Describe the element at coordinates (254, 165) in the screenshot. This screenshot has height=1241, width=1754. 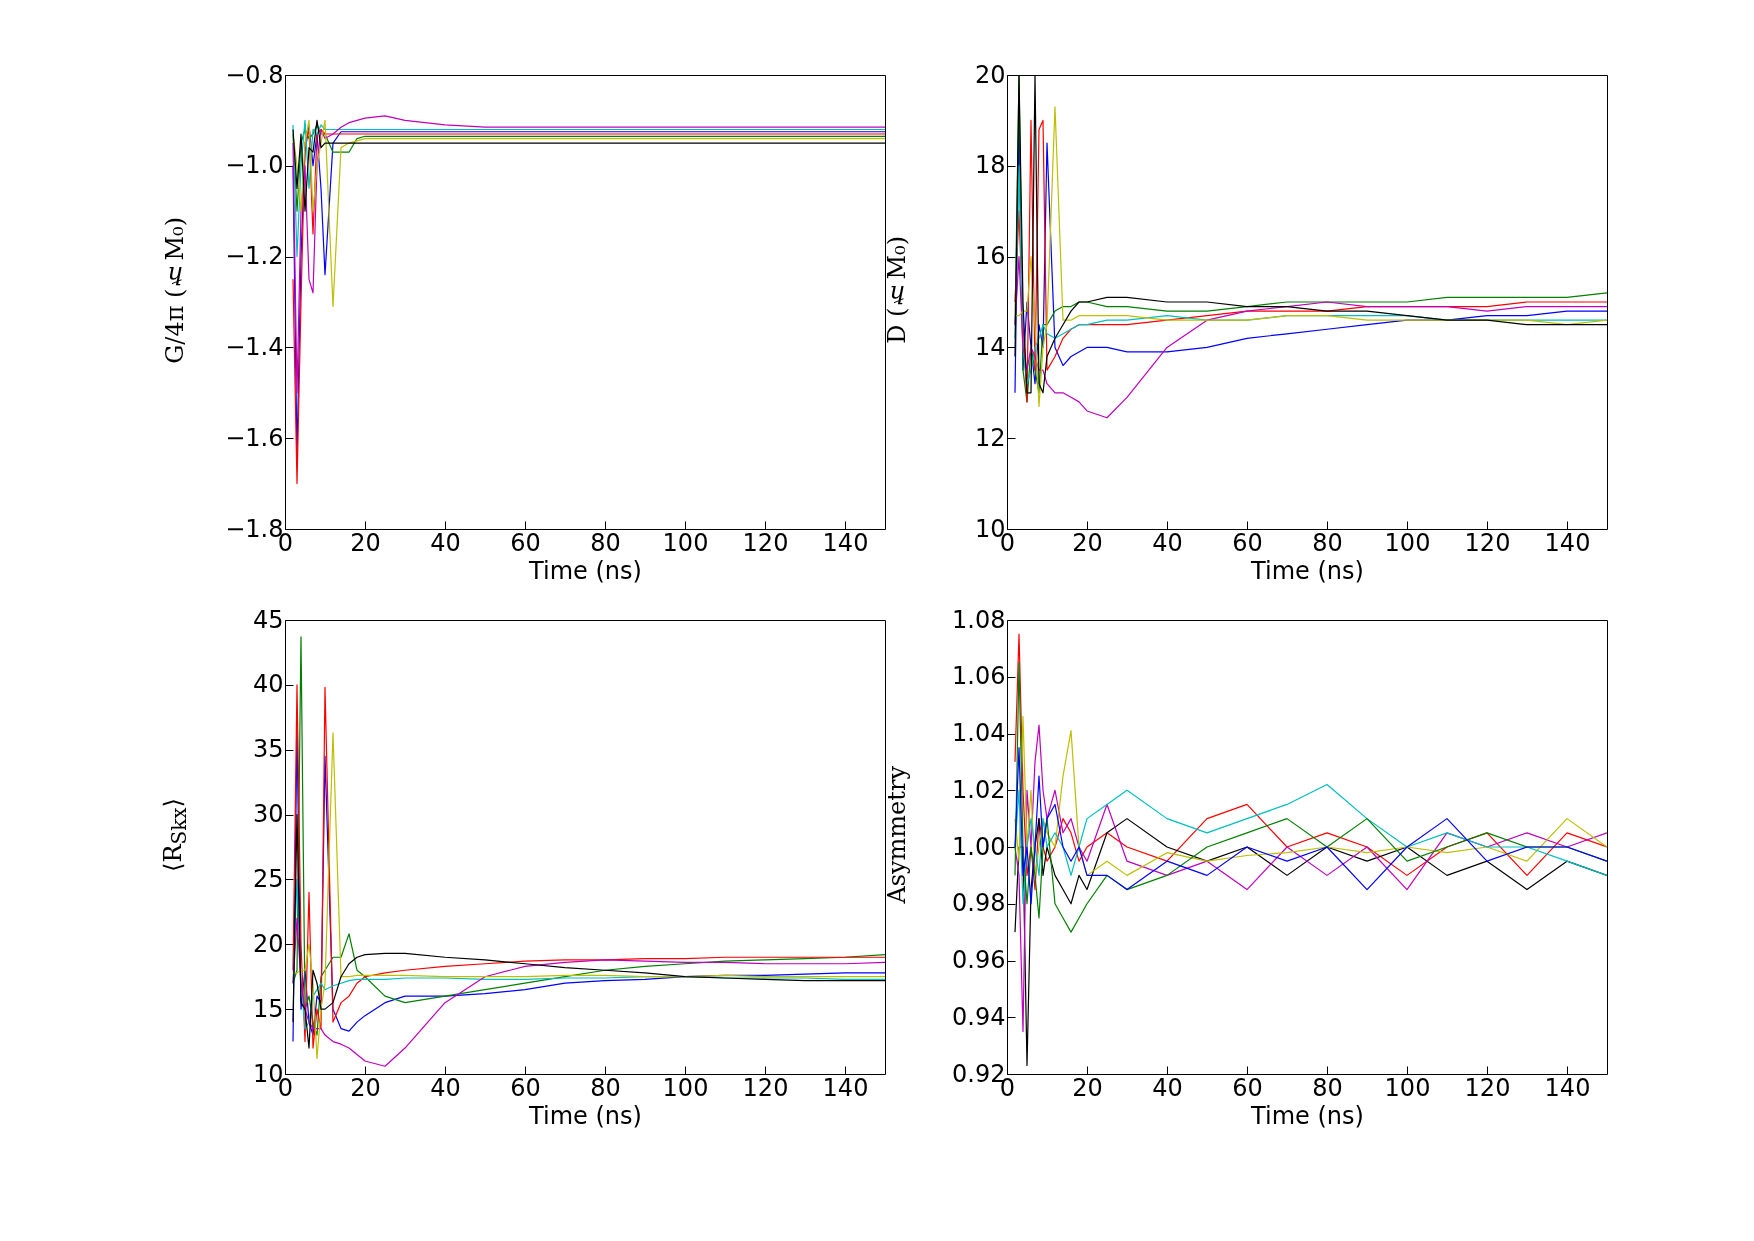
I see `y-tick-label: −1.0` at that location.